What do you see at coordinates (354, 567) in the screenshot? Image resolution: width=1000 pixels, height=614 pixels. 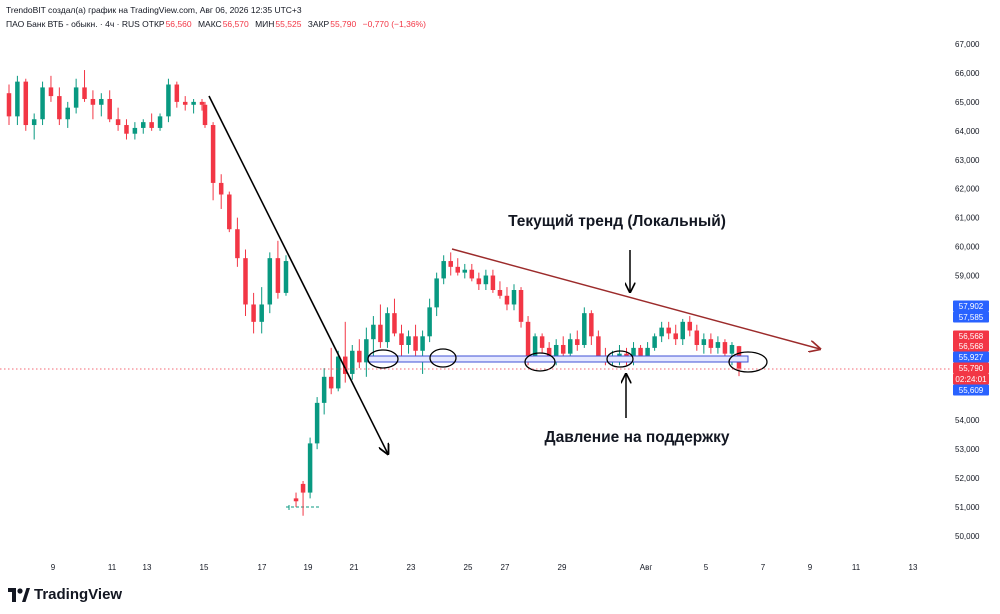 I see `x-tick-label: 21` at bounding box center [354, 567].